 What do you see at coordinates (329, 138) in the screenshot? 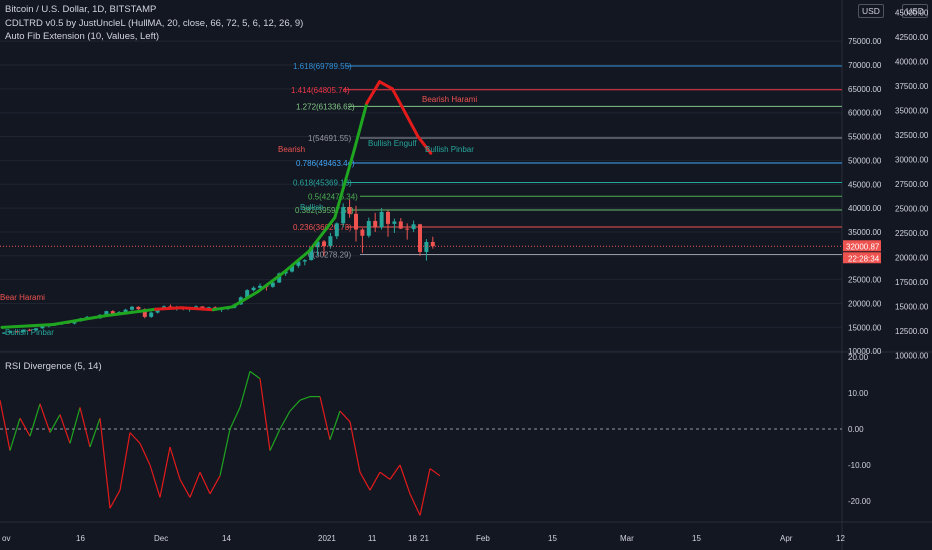
I see `fib-level-label: 1(54691.55)` at bounding box center [329, 138].